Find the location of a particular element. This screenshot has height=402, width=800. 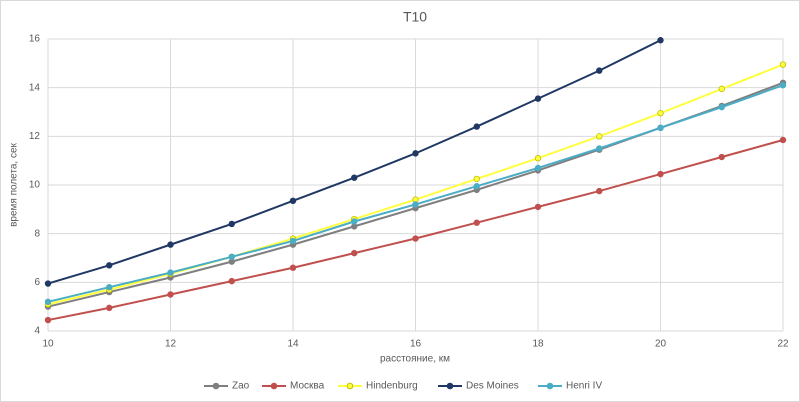

x-tick-label: 10 is located at coordinates (48, 344).